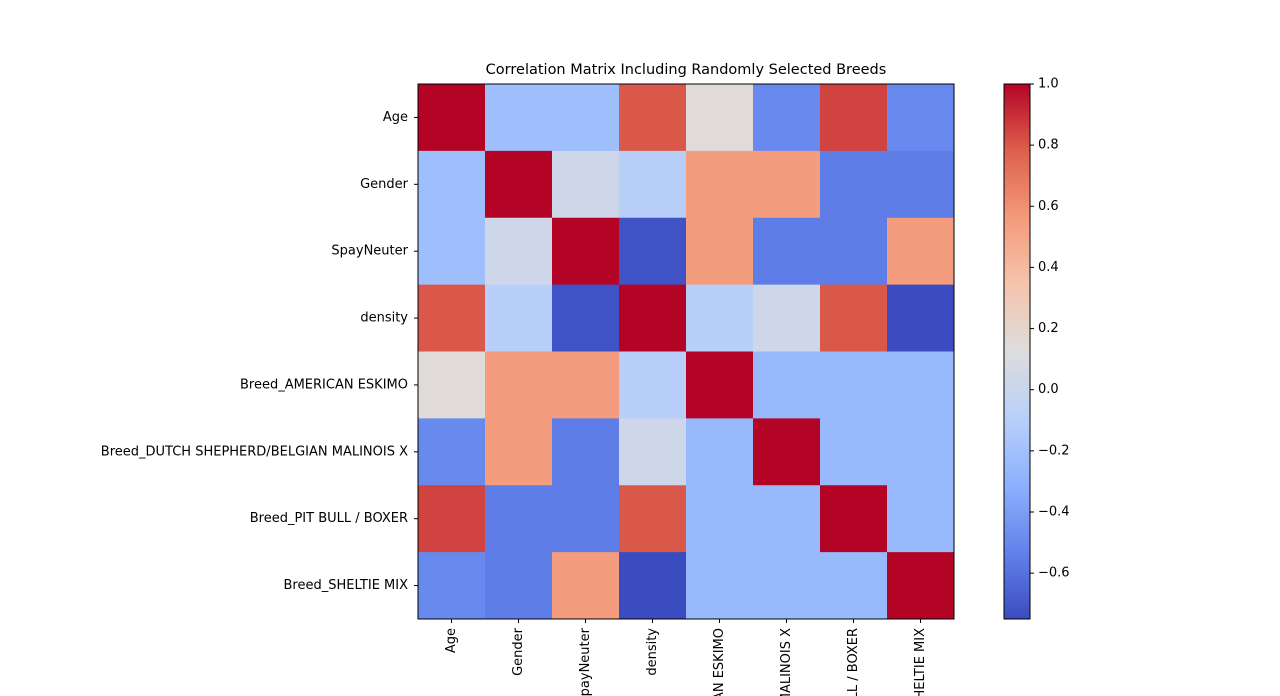 This screenshot has width=1280, height=696. Describe the element at coordinates (518, 651) in the screenshot. I see `x-tick-label: Gender` at that location.